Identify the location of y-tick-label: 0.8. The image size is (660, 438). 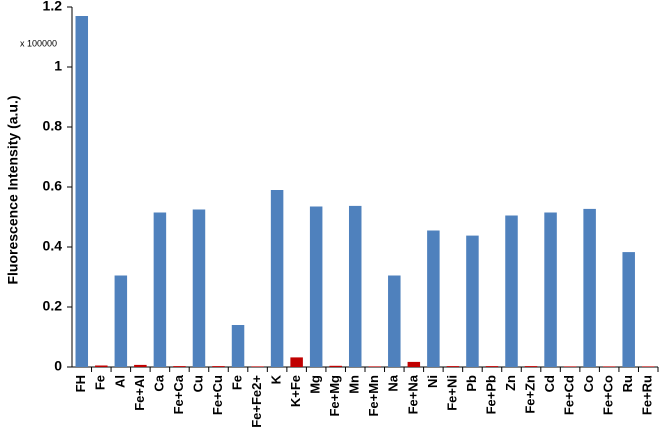
(53, 126).